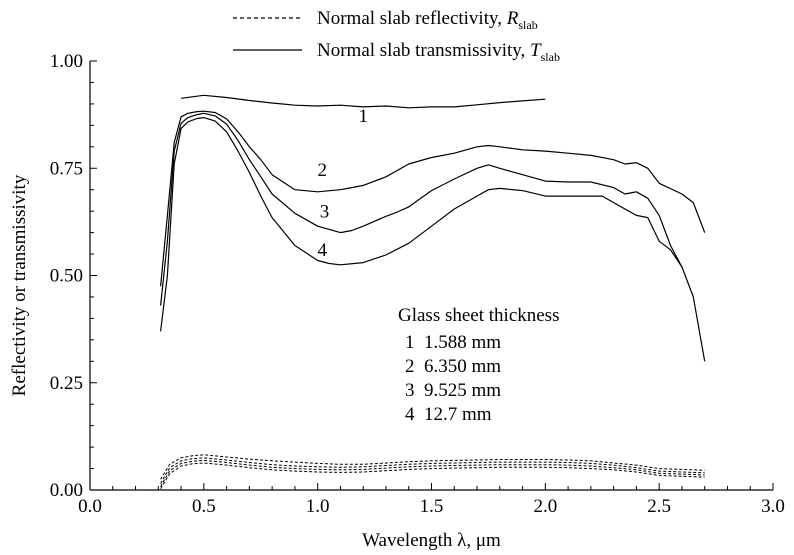 Image resolution: width=794 pixels, height=555 pixels. I want to click on y-tick-label: 0.75, so click(66, 168).